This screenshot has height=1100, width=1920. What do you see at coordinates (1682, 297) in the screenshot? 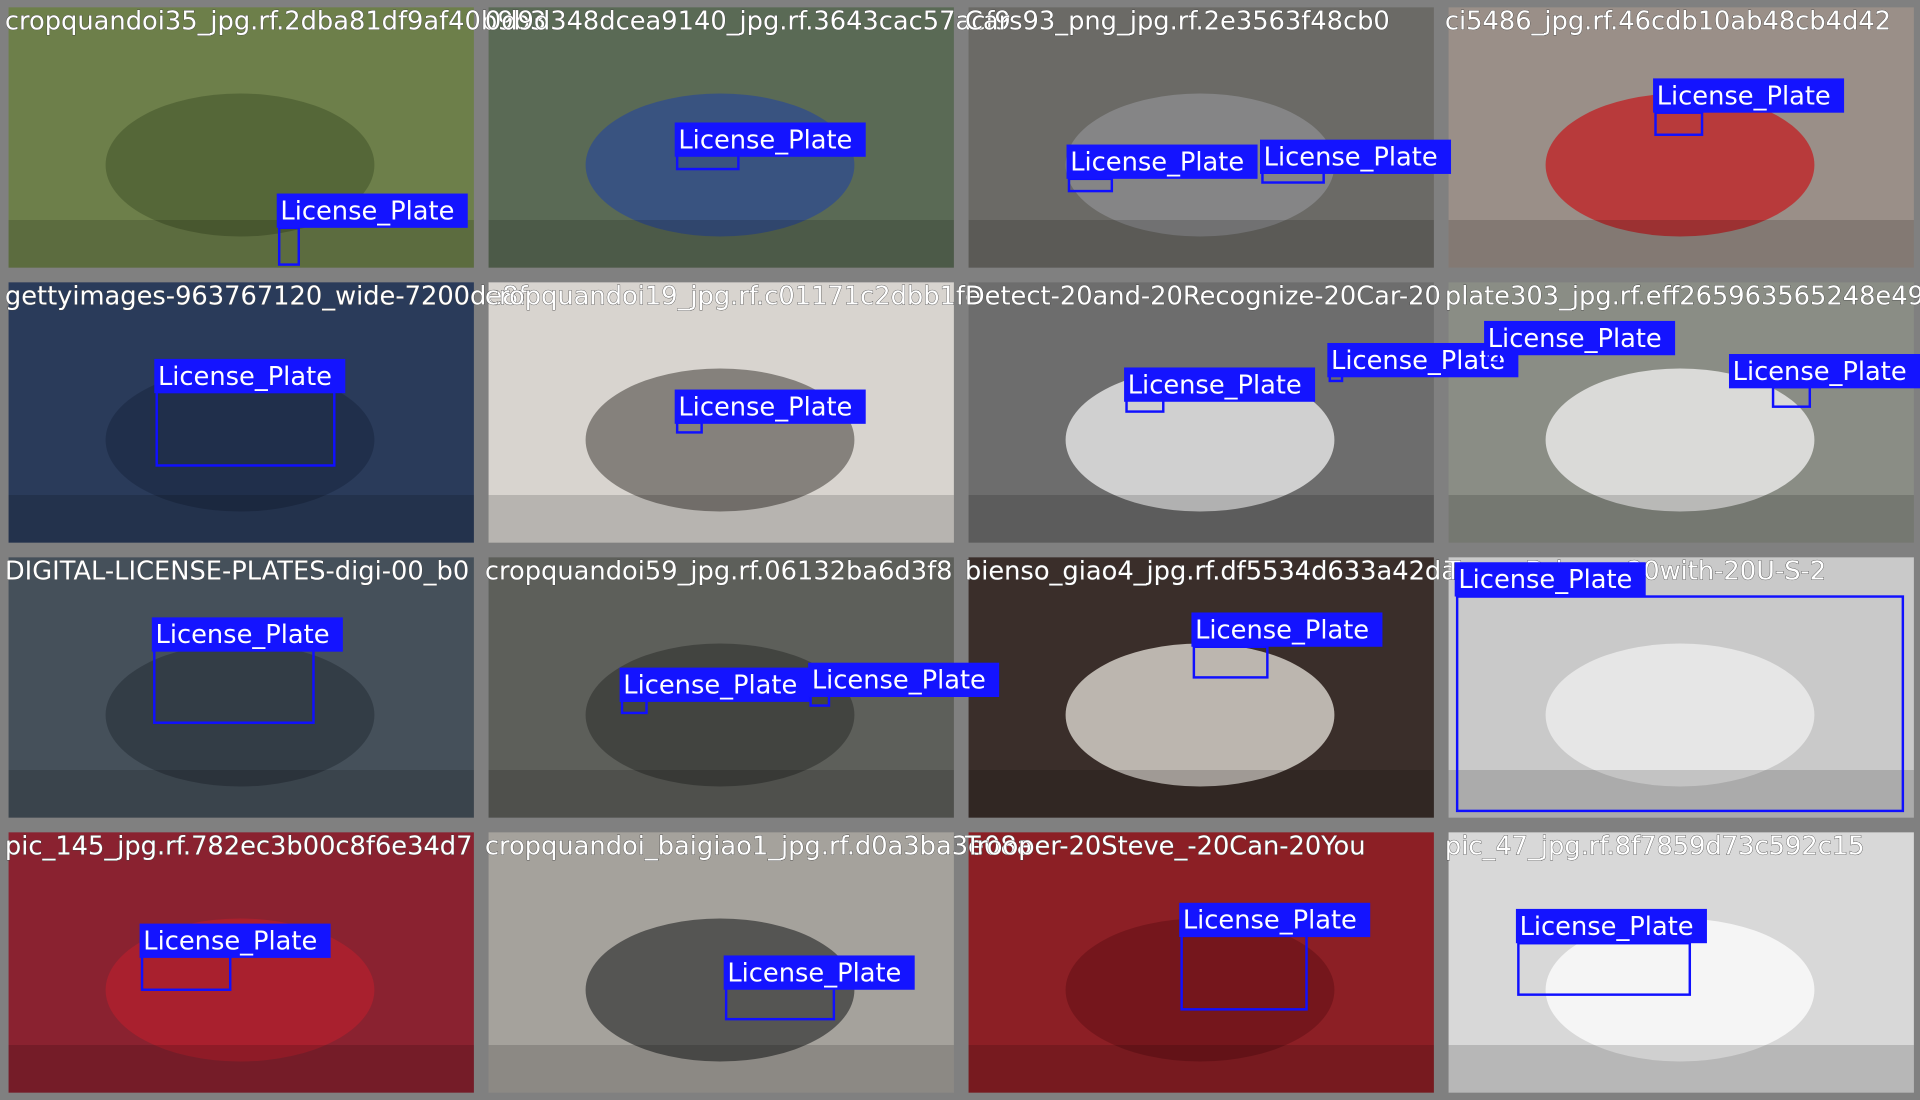
I see `filename: plate303_jpg.rf.eff265963565248e49` at bounding box center [1682, 297].